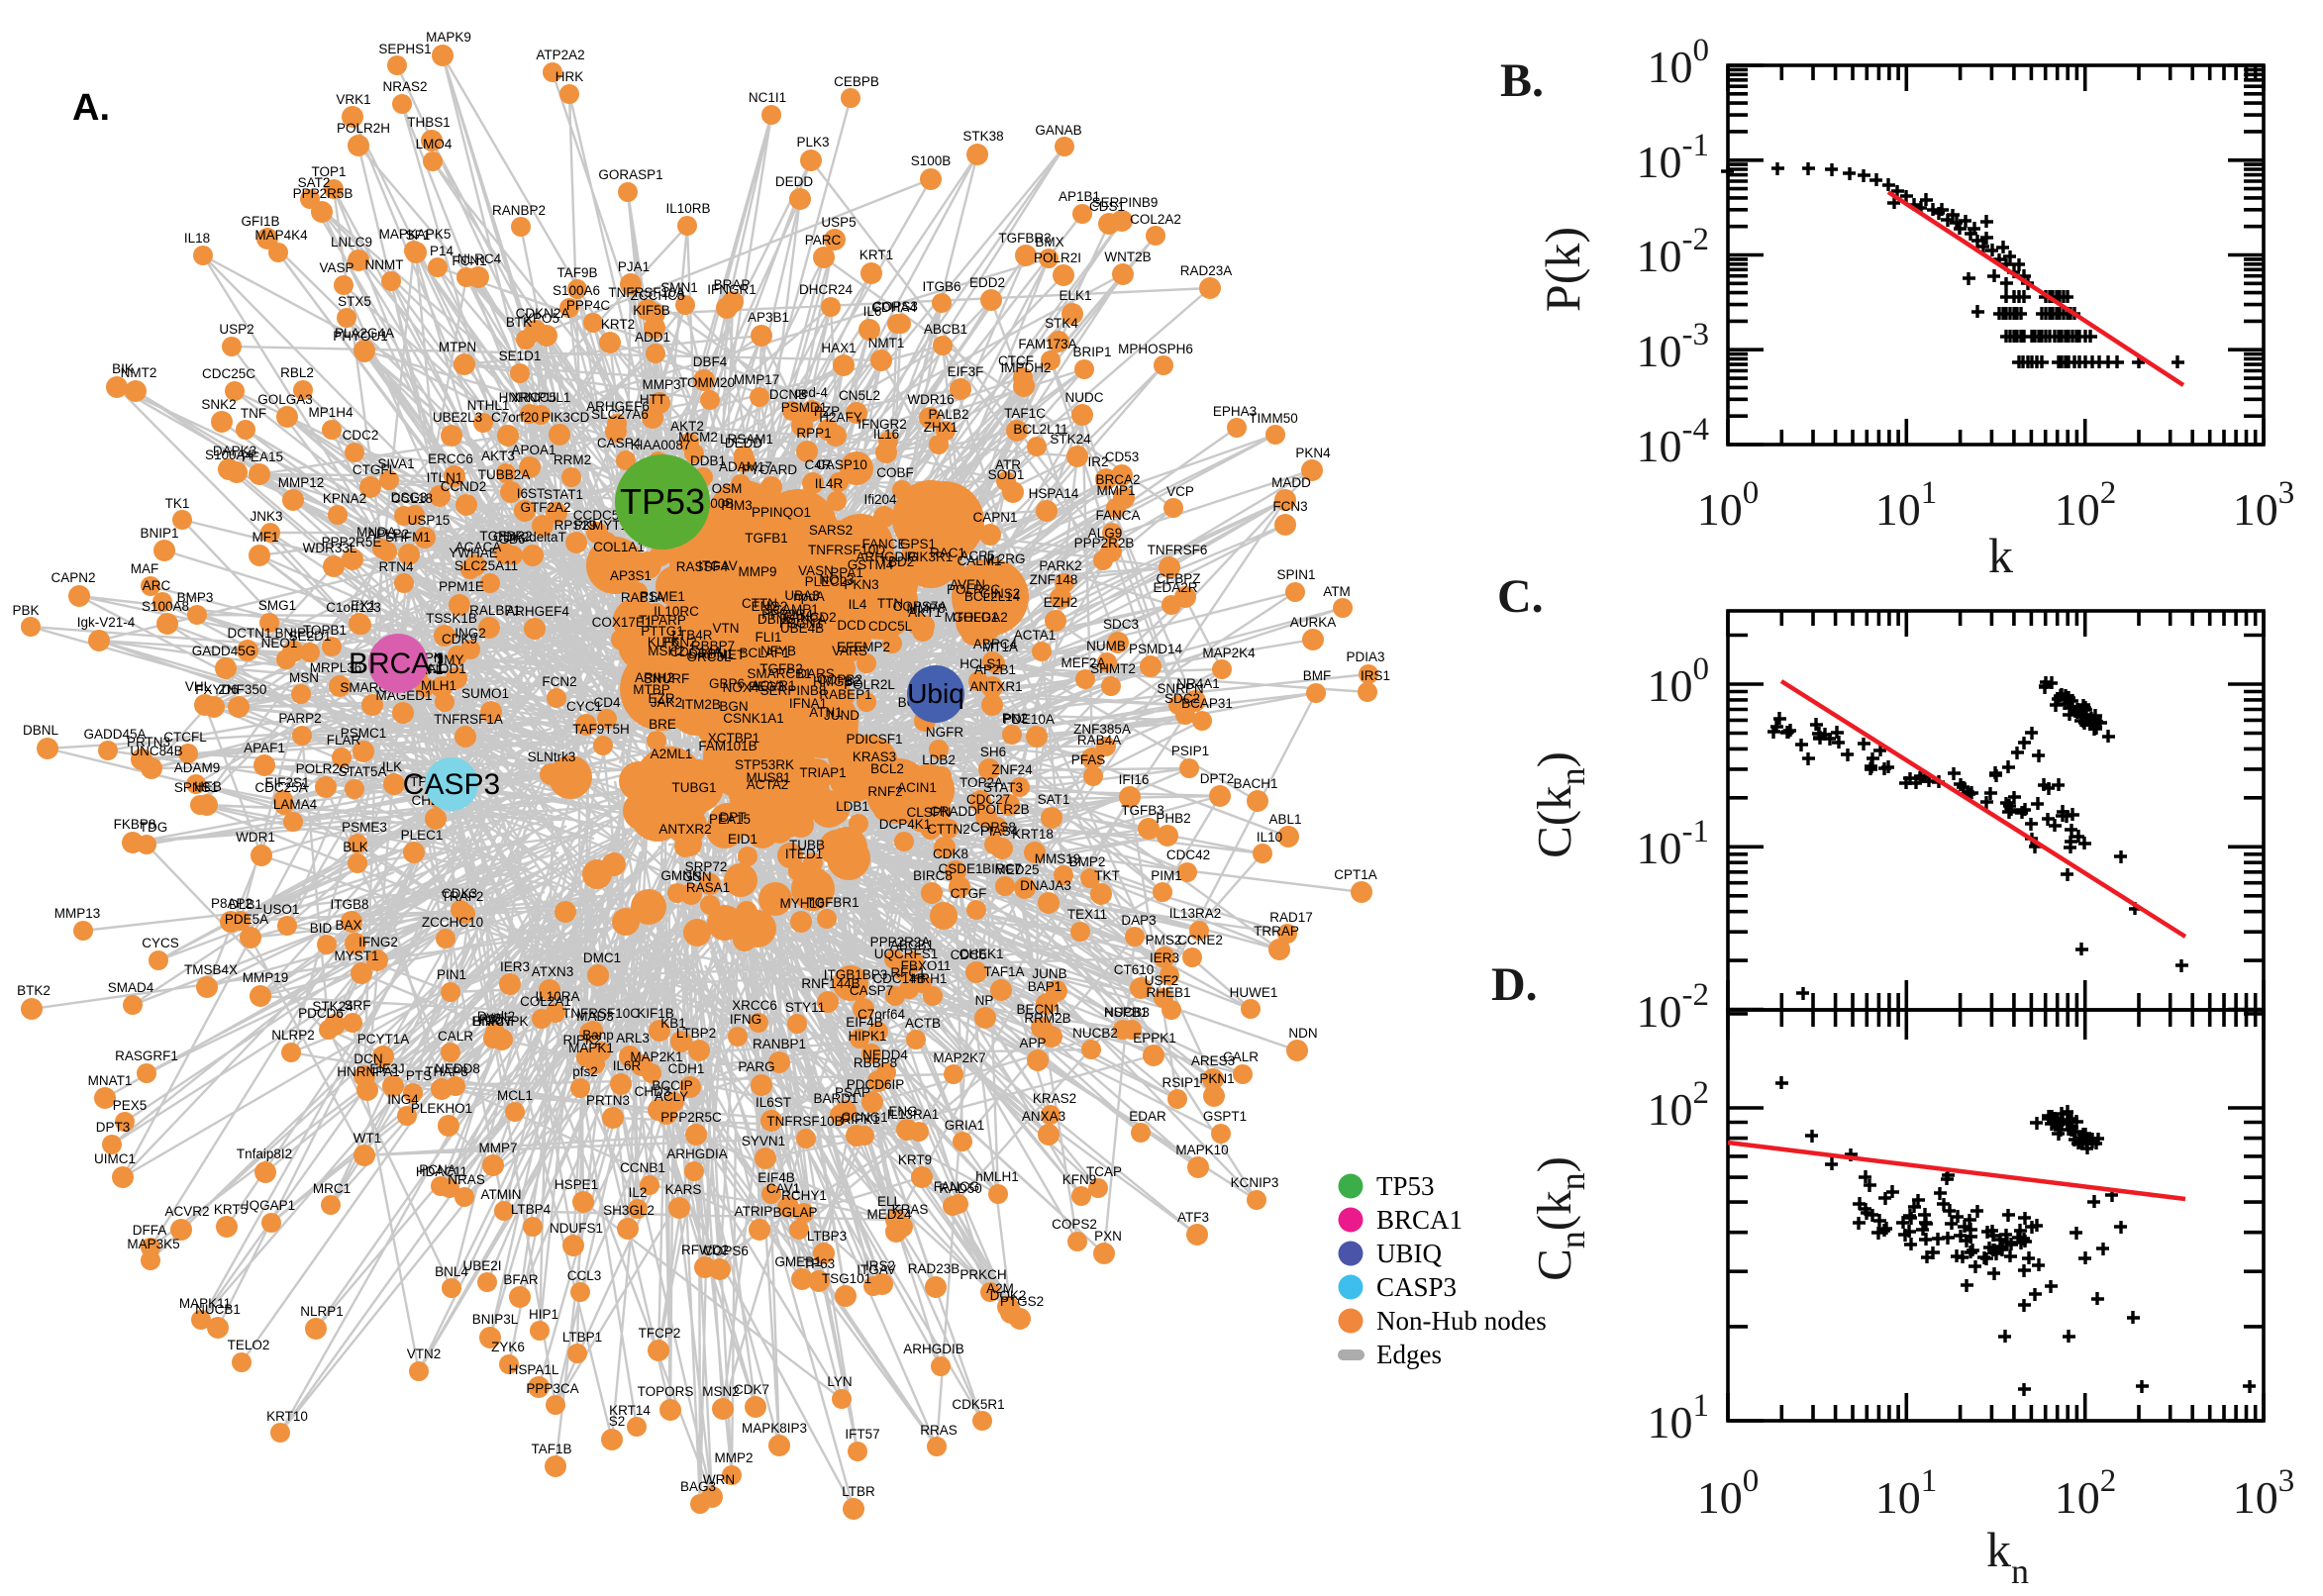  I want to click on svg-text: CHD3, so click(653, 1091).